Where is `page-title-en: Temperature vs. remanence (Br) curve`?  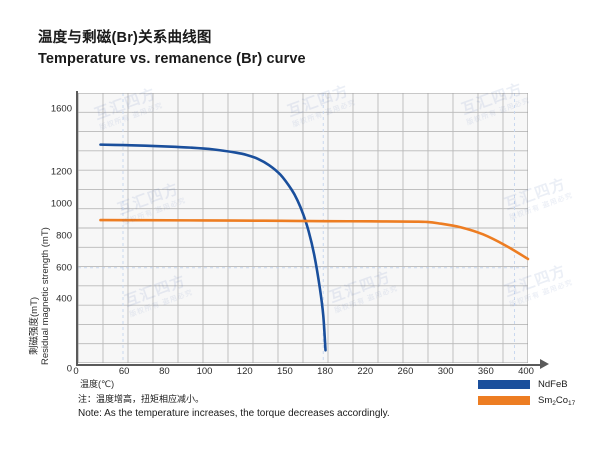 page-title-en: Temperature vs. remanence (Br) curve is located at coordinates (172, 59).